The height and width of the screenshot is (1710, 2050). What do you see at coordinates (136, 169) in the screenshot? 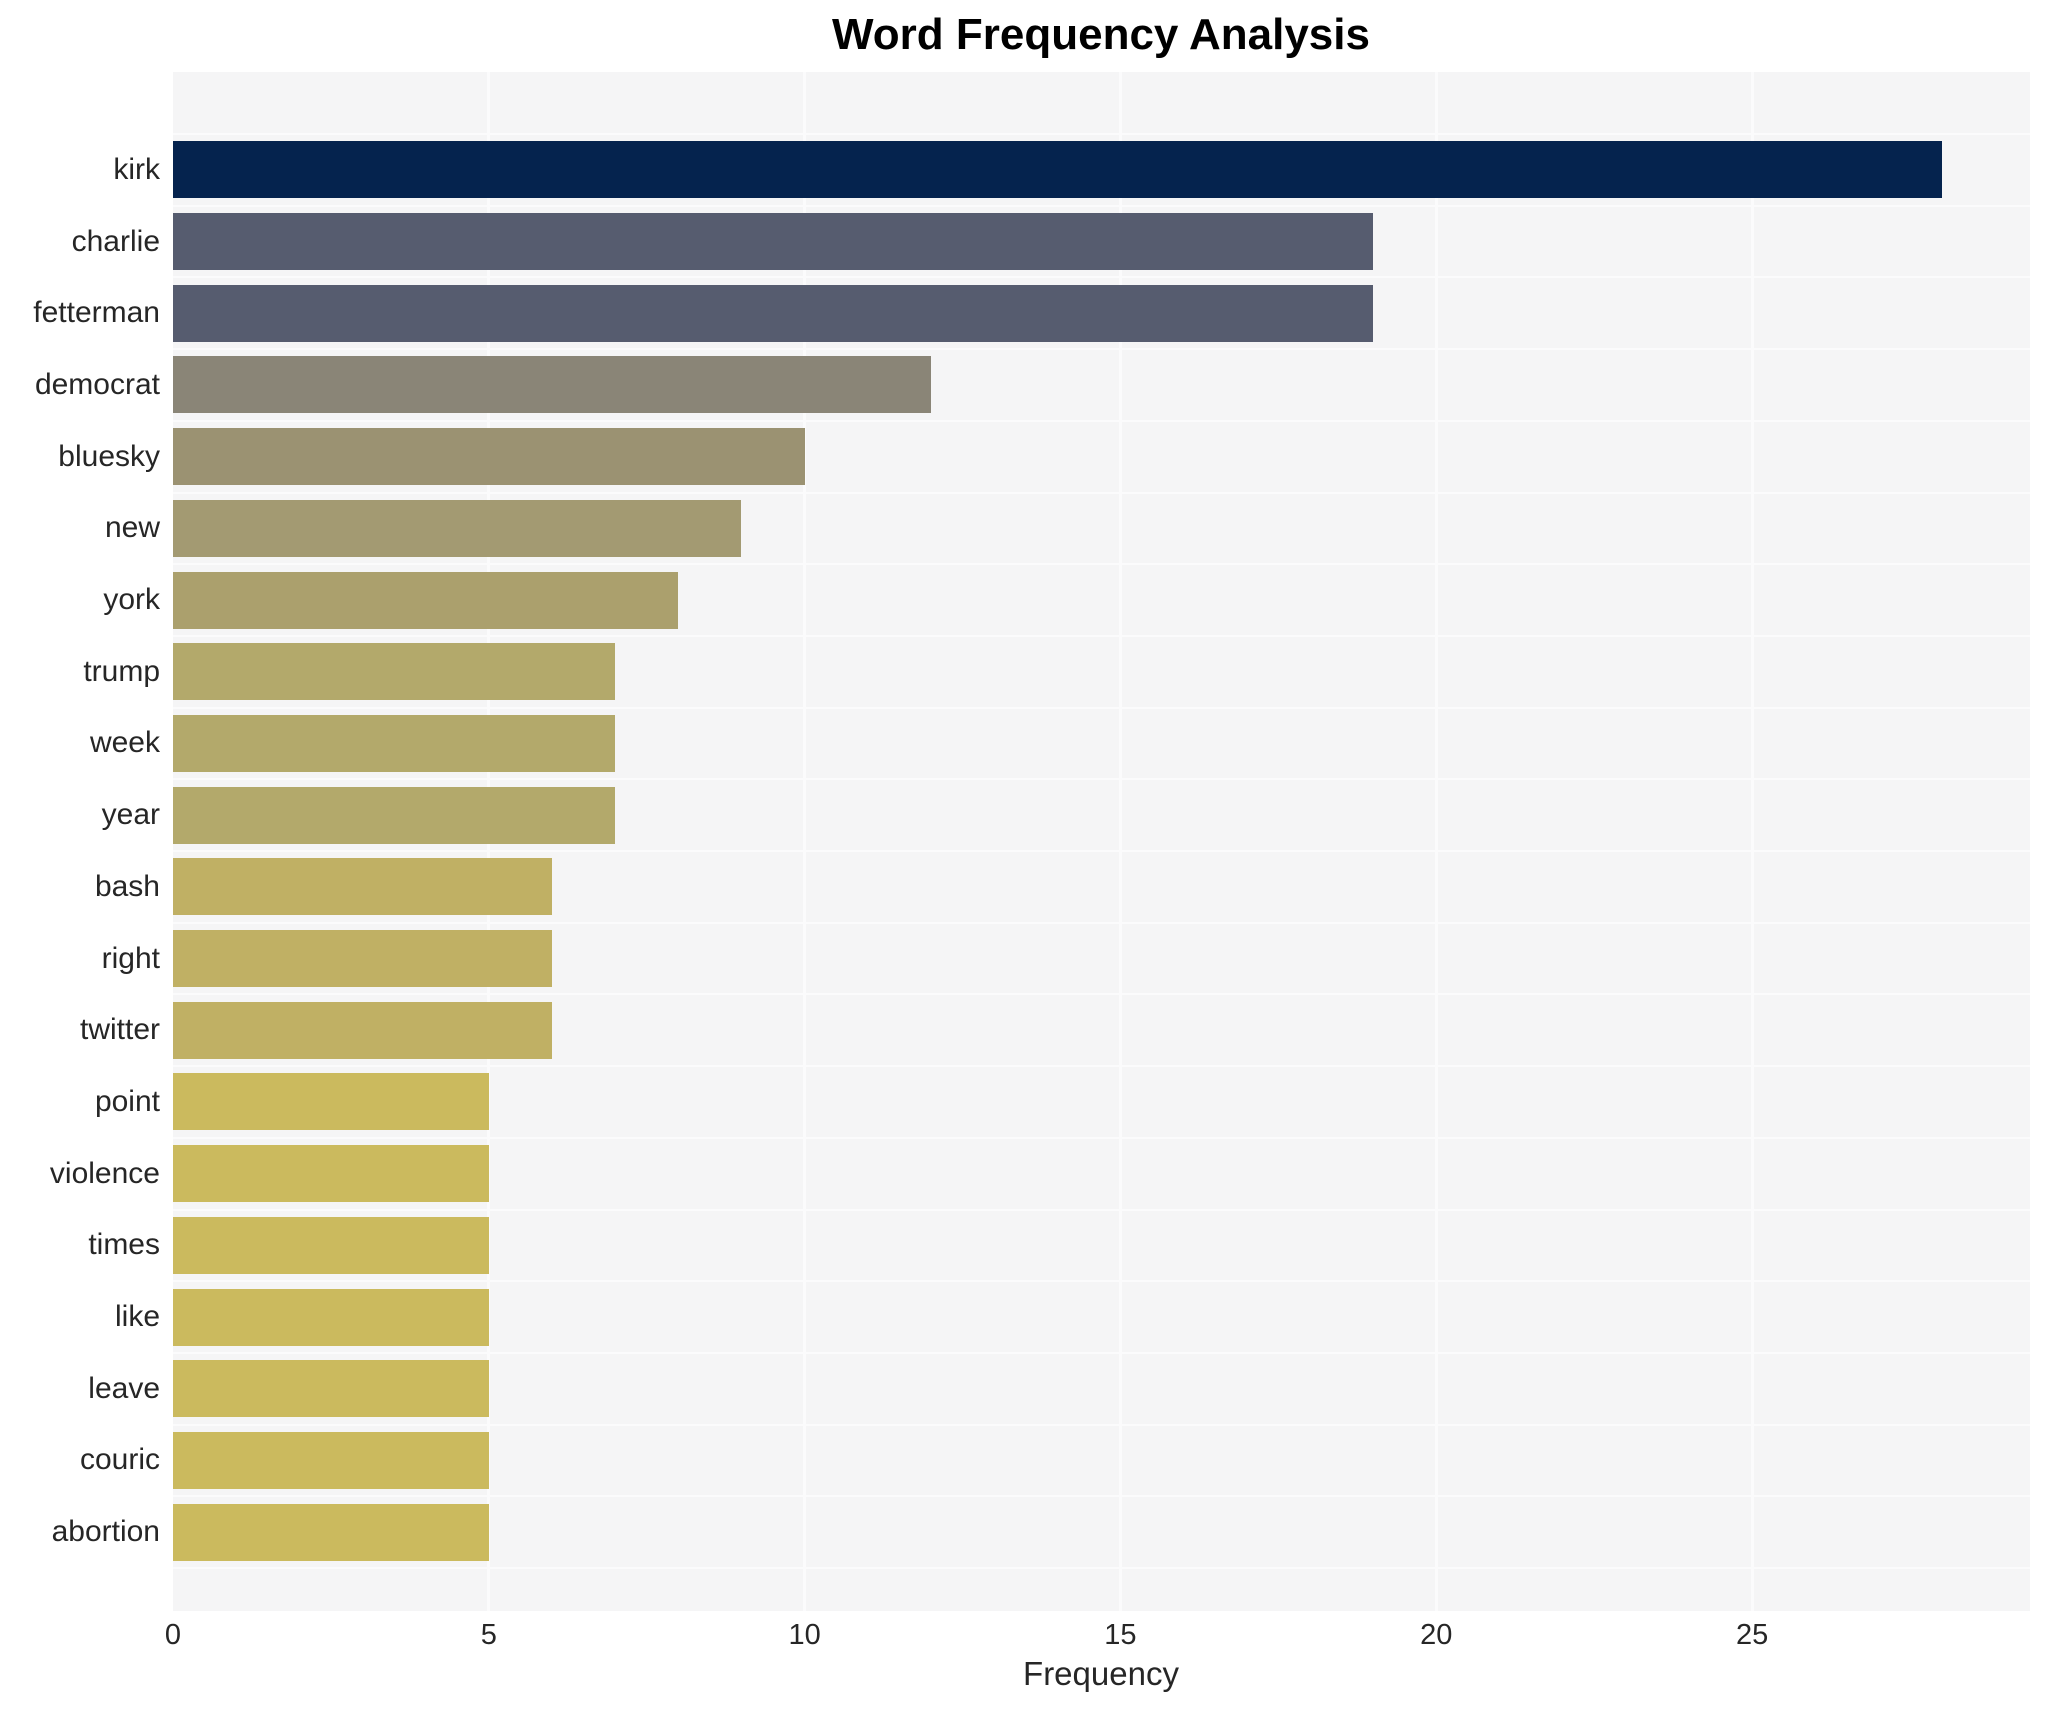
I see `y-tick-label-kirk: kirk` at bounding box center [136, 169].